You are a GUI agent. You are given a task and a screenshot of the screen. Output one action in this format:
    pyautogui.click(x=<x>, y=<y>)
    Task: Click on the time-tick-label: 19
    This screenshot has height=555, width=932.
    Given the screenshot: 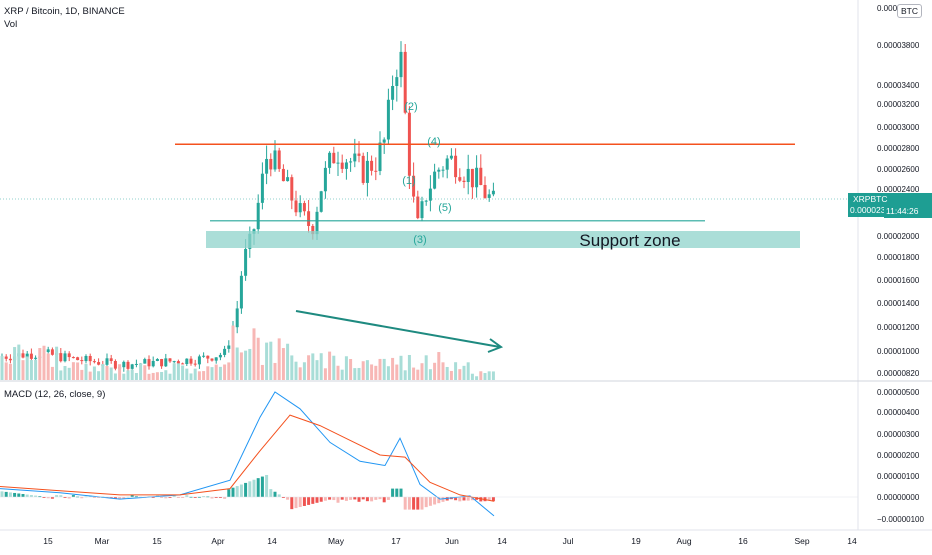 What is the action you would take?
    pyautogui.click(x=636, y=541)
    